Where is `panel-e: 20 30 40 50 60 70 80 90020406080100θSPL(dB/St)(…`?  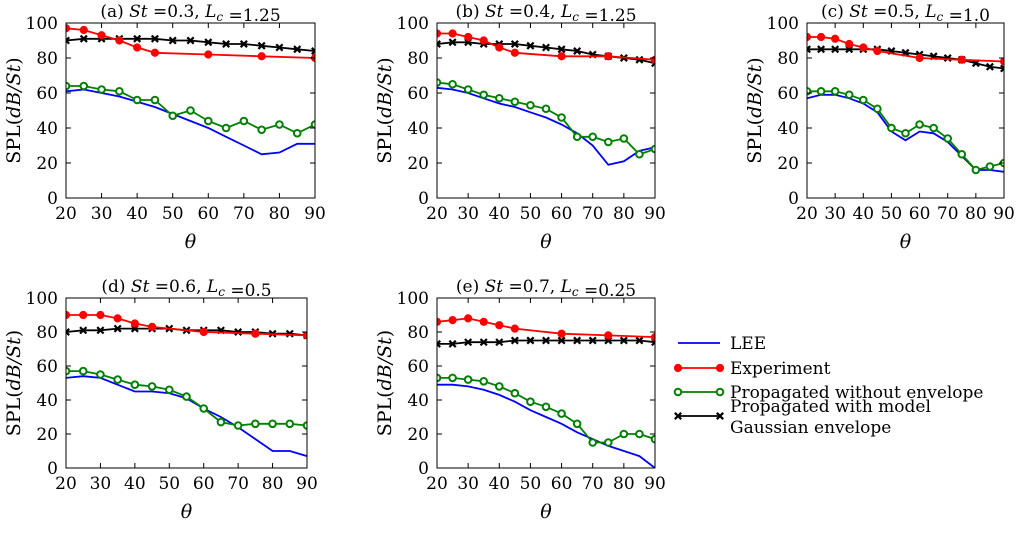 panel-e: 20 30 40 50 60 70 80 90020406080100θSPL(dB/St)(… is located at coordinates (520, 400).